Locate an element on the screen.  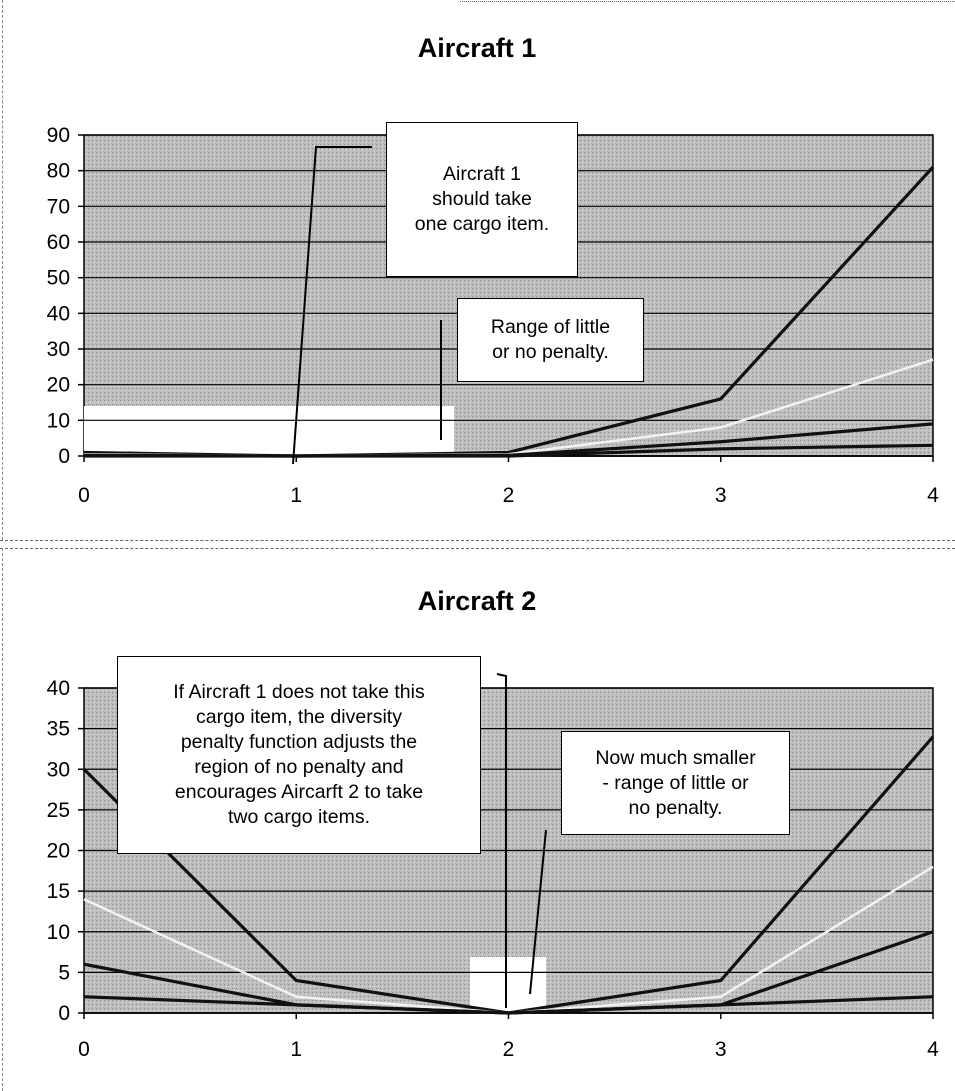
y-tick-label: 70 is located at coordinates (58, 206).